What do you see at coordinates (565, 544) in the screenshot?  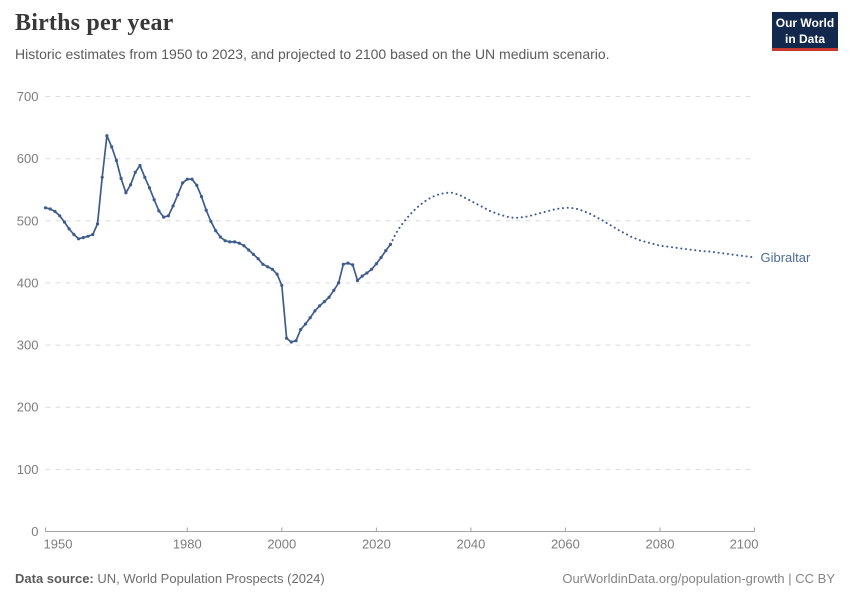 I see `x-tick-label: 2060` at bounding box center [565, 544].